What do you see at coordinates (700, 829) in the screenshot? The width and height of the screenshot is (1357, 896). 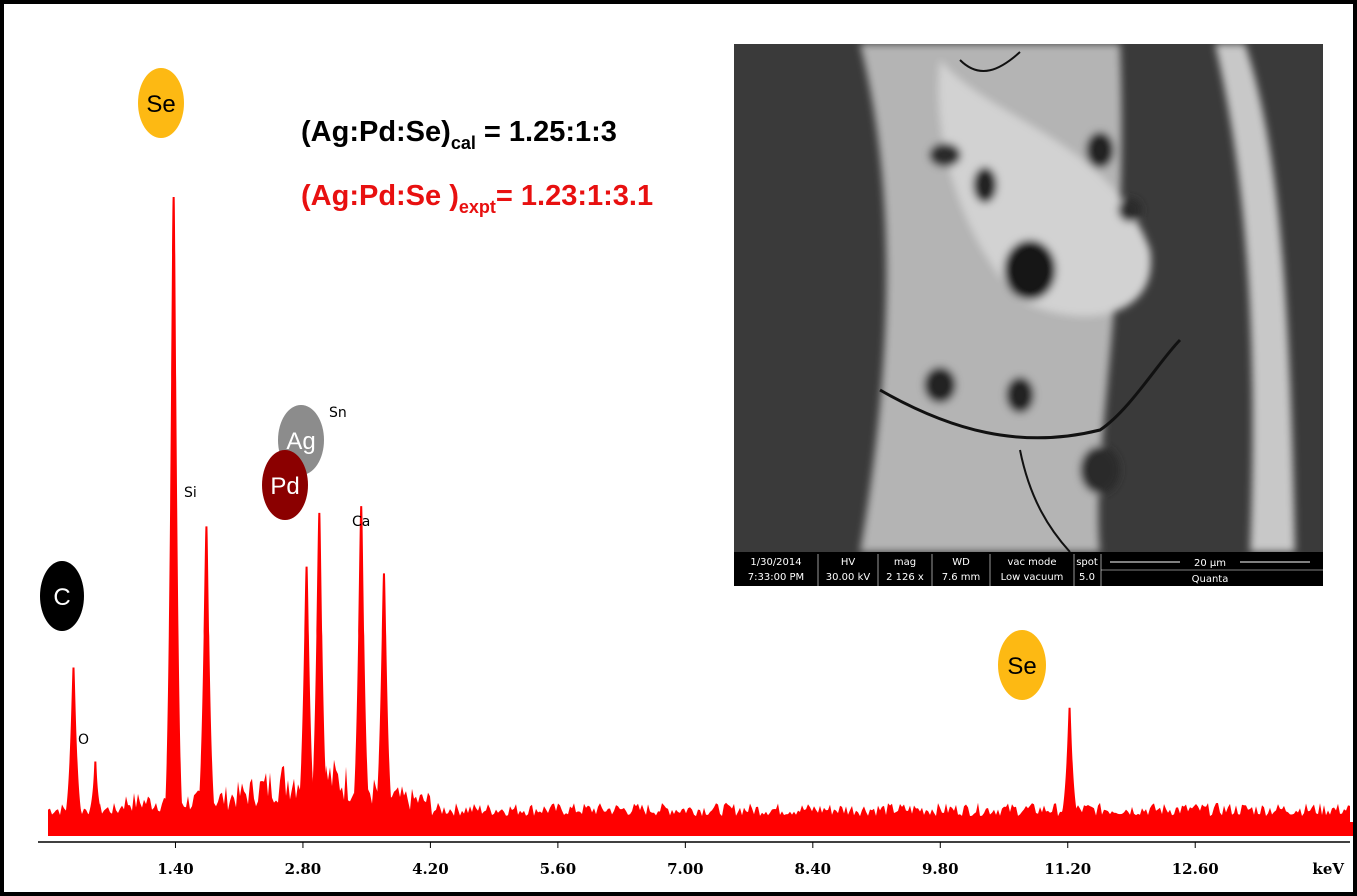 I see `spectrum-base` at bounding box center [700, 829].